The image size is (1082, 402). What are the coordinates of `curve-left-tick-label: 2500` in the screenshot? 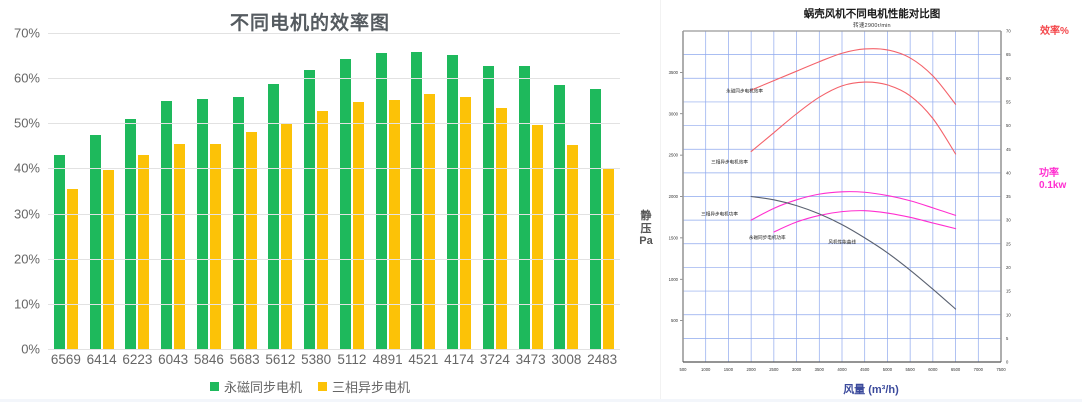 It's located at (674, 155).